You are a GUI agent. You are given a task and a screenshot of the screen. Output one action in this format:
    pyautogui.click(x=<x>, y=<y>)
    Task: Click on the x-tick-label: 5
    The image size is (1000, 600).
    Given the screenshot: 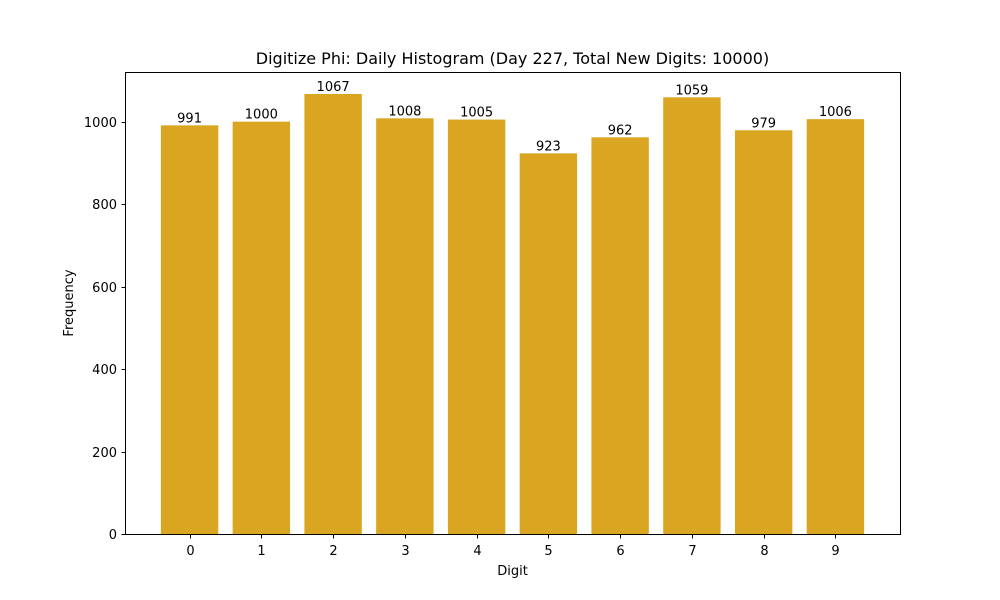 What is the action you would take?
    pyautogui.click(x=548, y=551)
    